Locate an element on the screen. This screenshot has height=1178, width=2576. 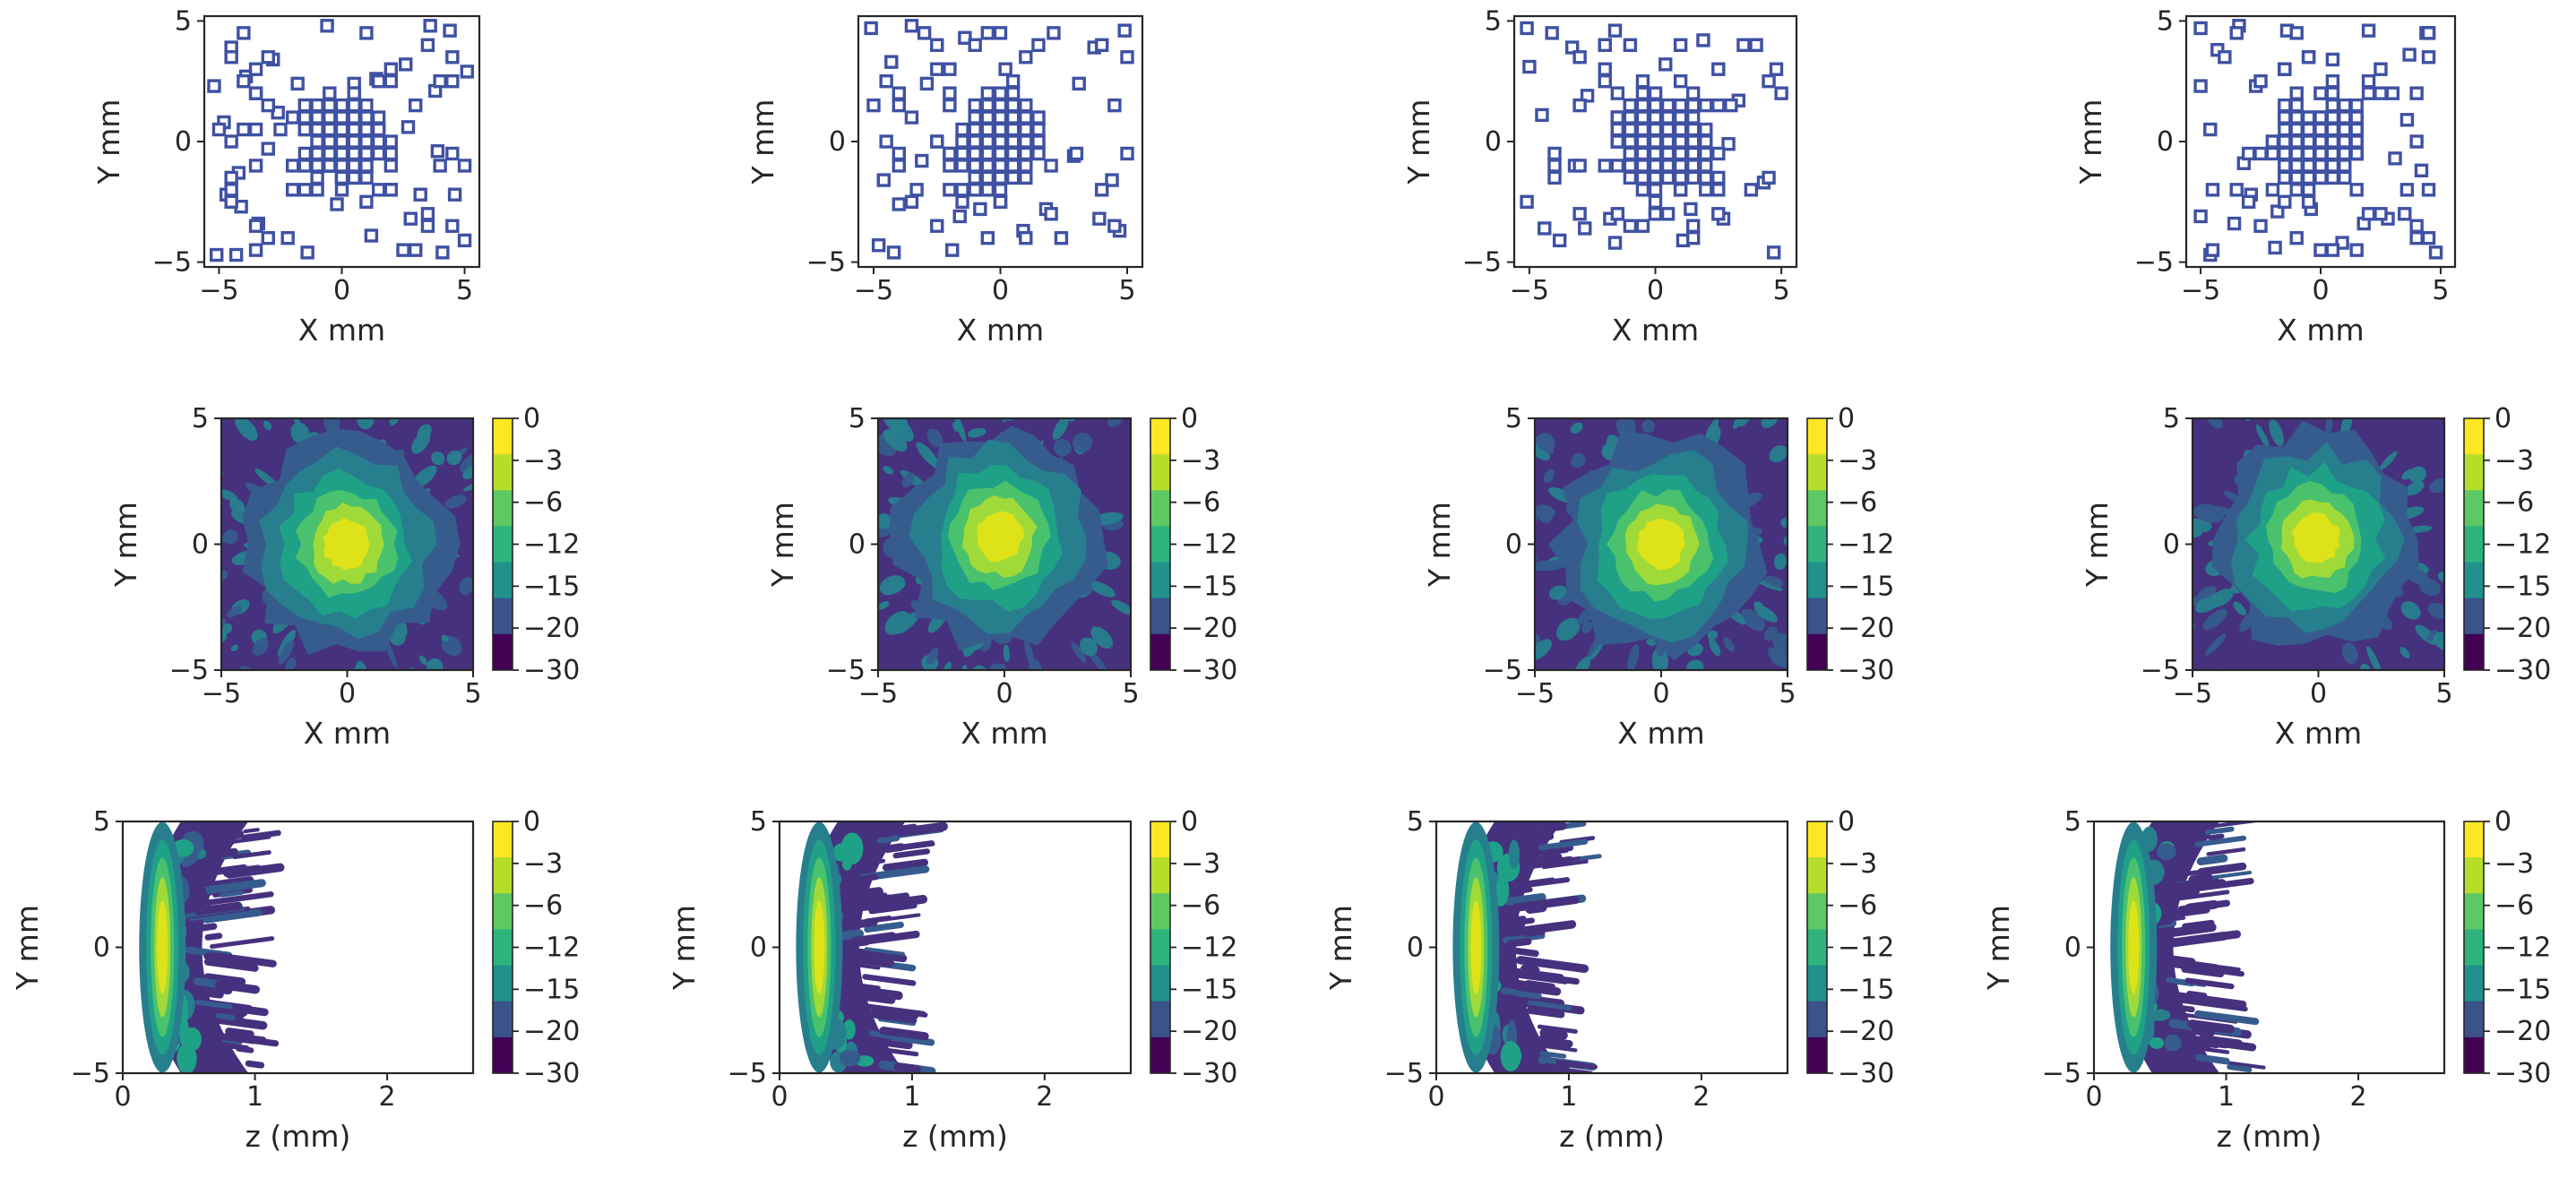
colorbar-label: −30 is located at coordinates (1866, 670).